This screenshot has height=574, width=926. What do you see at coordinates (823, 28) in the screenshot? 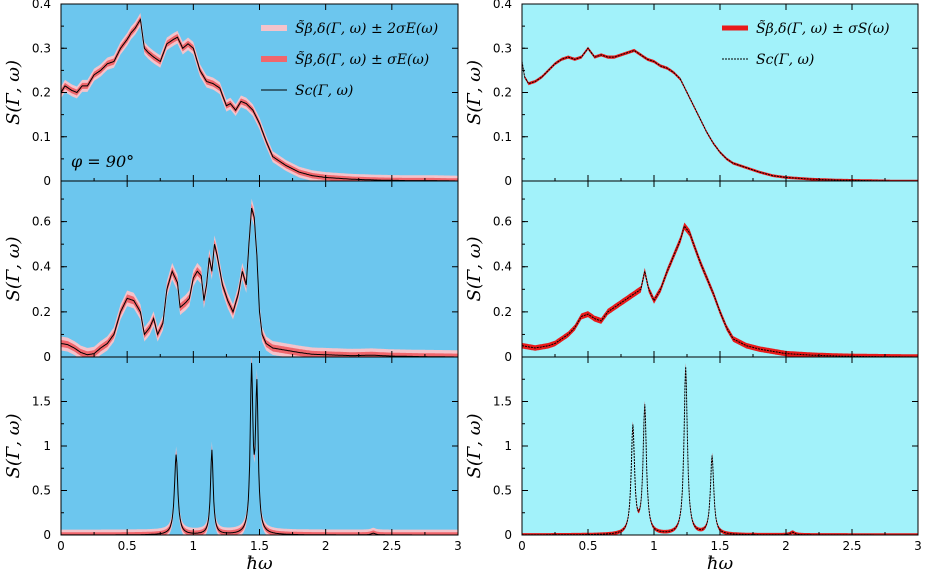
I see `legend-label: S̃β,δ(Γ, ω) ± σS(ω)` at bounding box center [823, 28].